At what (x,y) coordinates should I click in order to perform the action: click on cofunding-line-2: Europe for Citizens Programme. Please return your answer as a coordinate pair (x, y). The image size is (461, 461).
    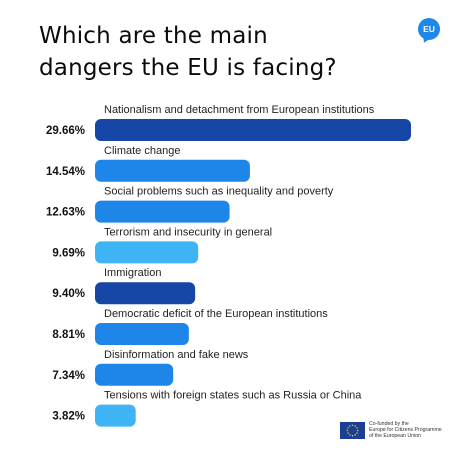
    Looking at the image, I should click on (405, 430).